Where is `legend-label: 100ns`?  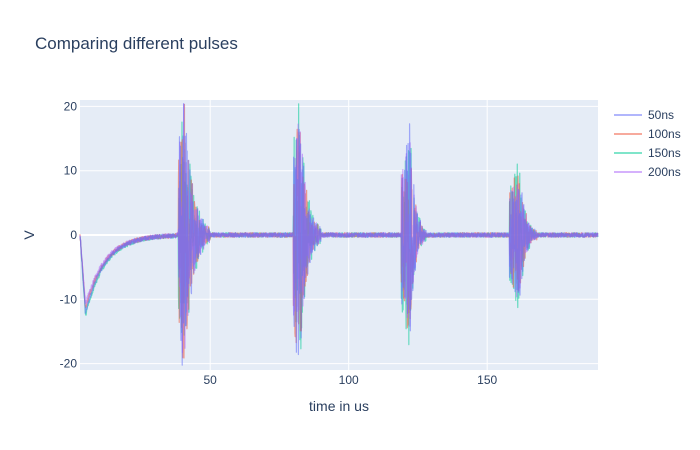
legend-label: 100ns is located at coordinates (664, 134).